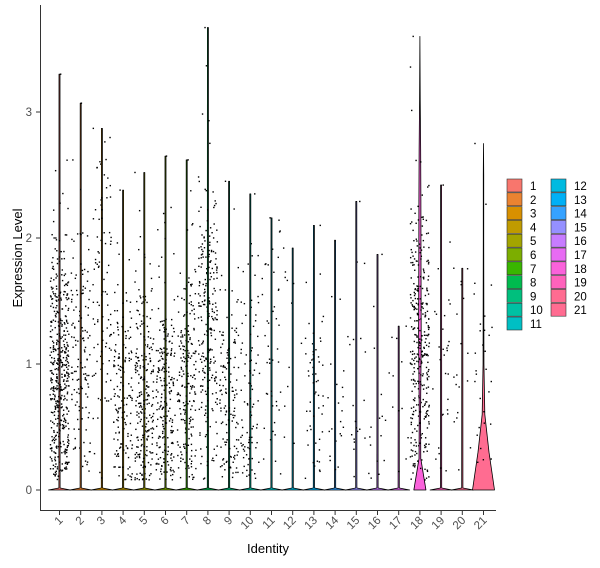 The width and height of the screenshot is (600, 568). What do you see at coordinates (481, 524) in the screenshot?
I see `x-tick-label: 21` at bounding box center [481, 524].